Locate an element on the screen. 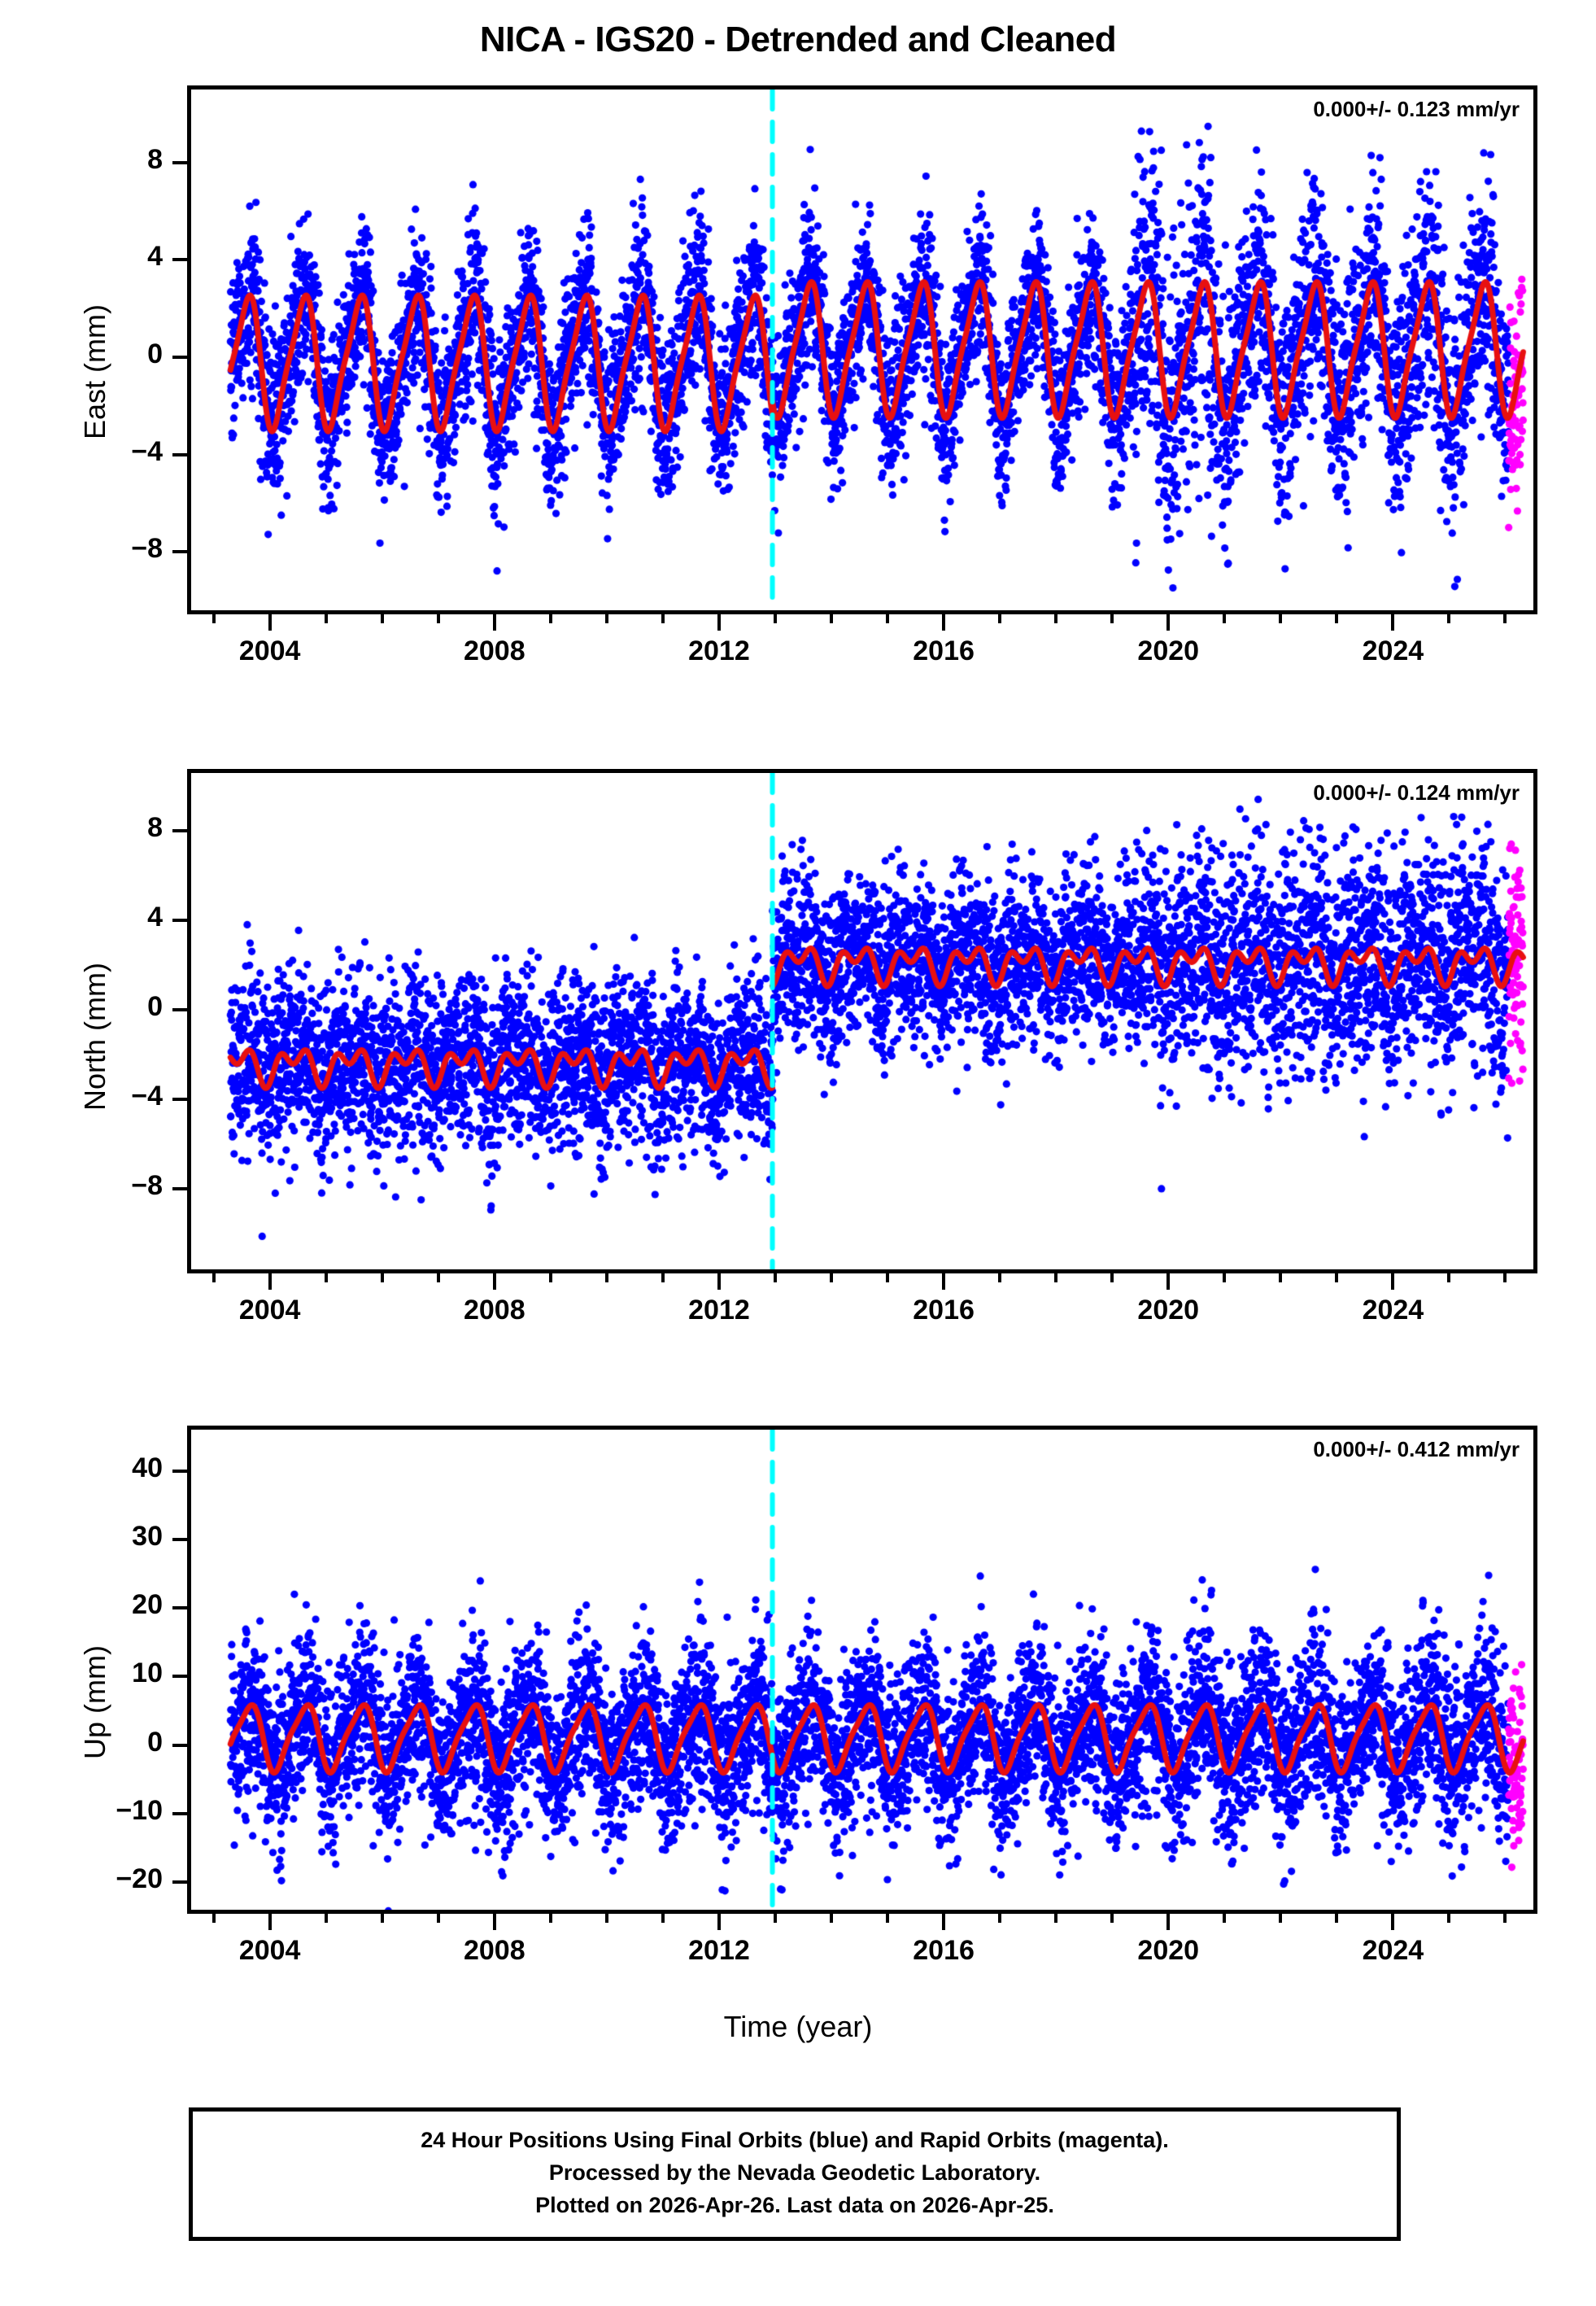 The image size is (1596, 2306). x-major-tick-up-2008 is located at coordinates (494, 1922).